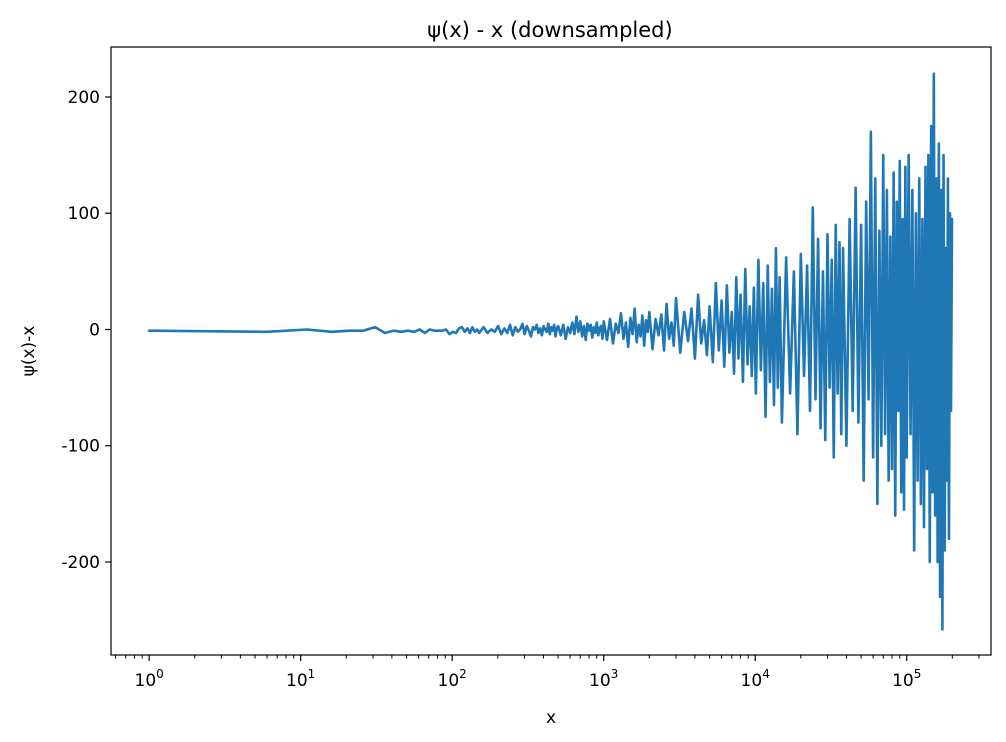  What do you see at coordinates (86, 330) in the screenshot?
I see `y-axis-ticks: 200 100 0 -100 -200` at bounding box center [86, 330].